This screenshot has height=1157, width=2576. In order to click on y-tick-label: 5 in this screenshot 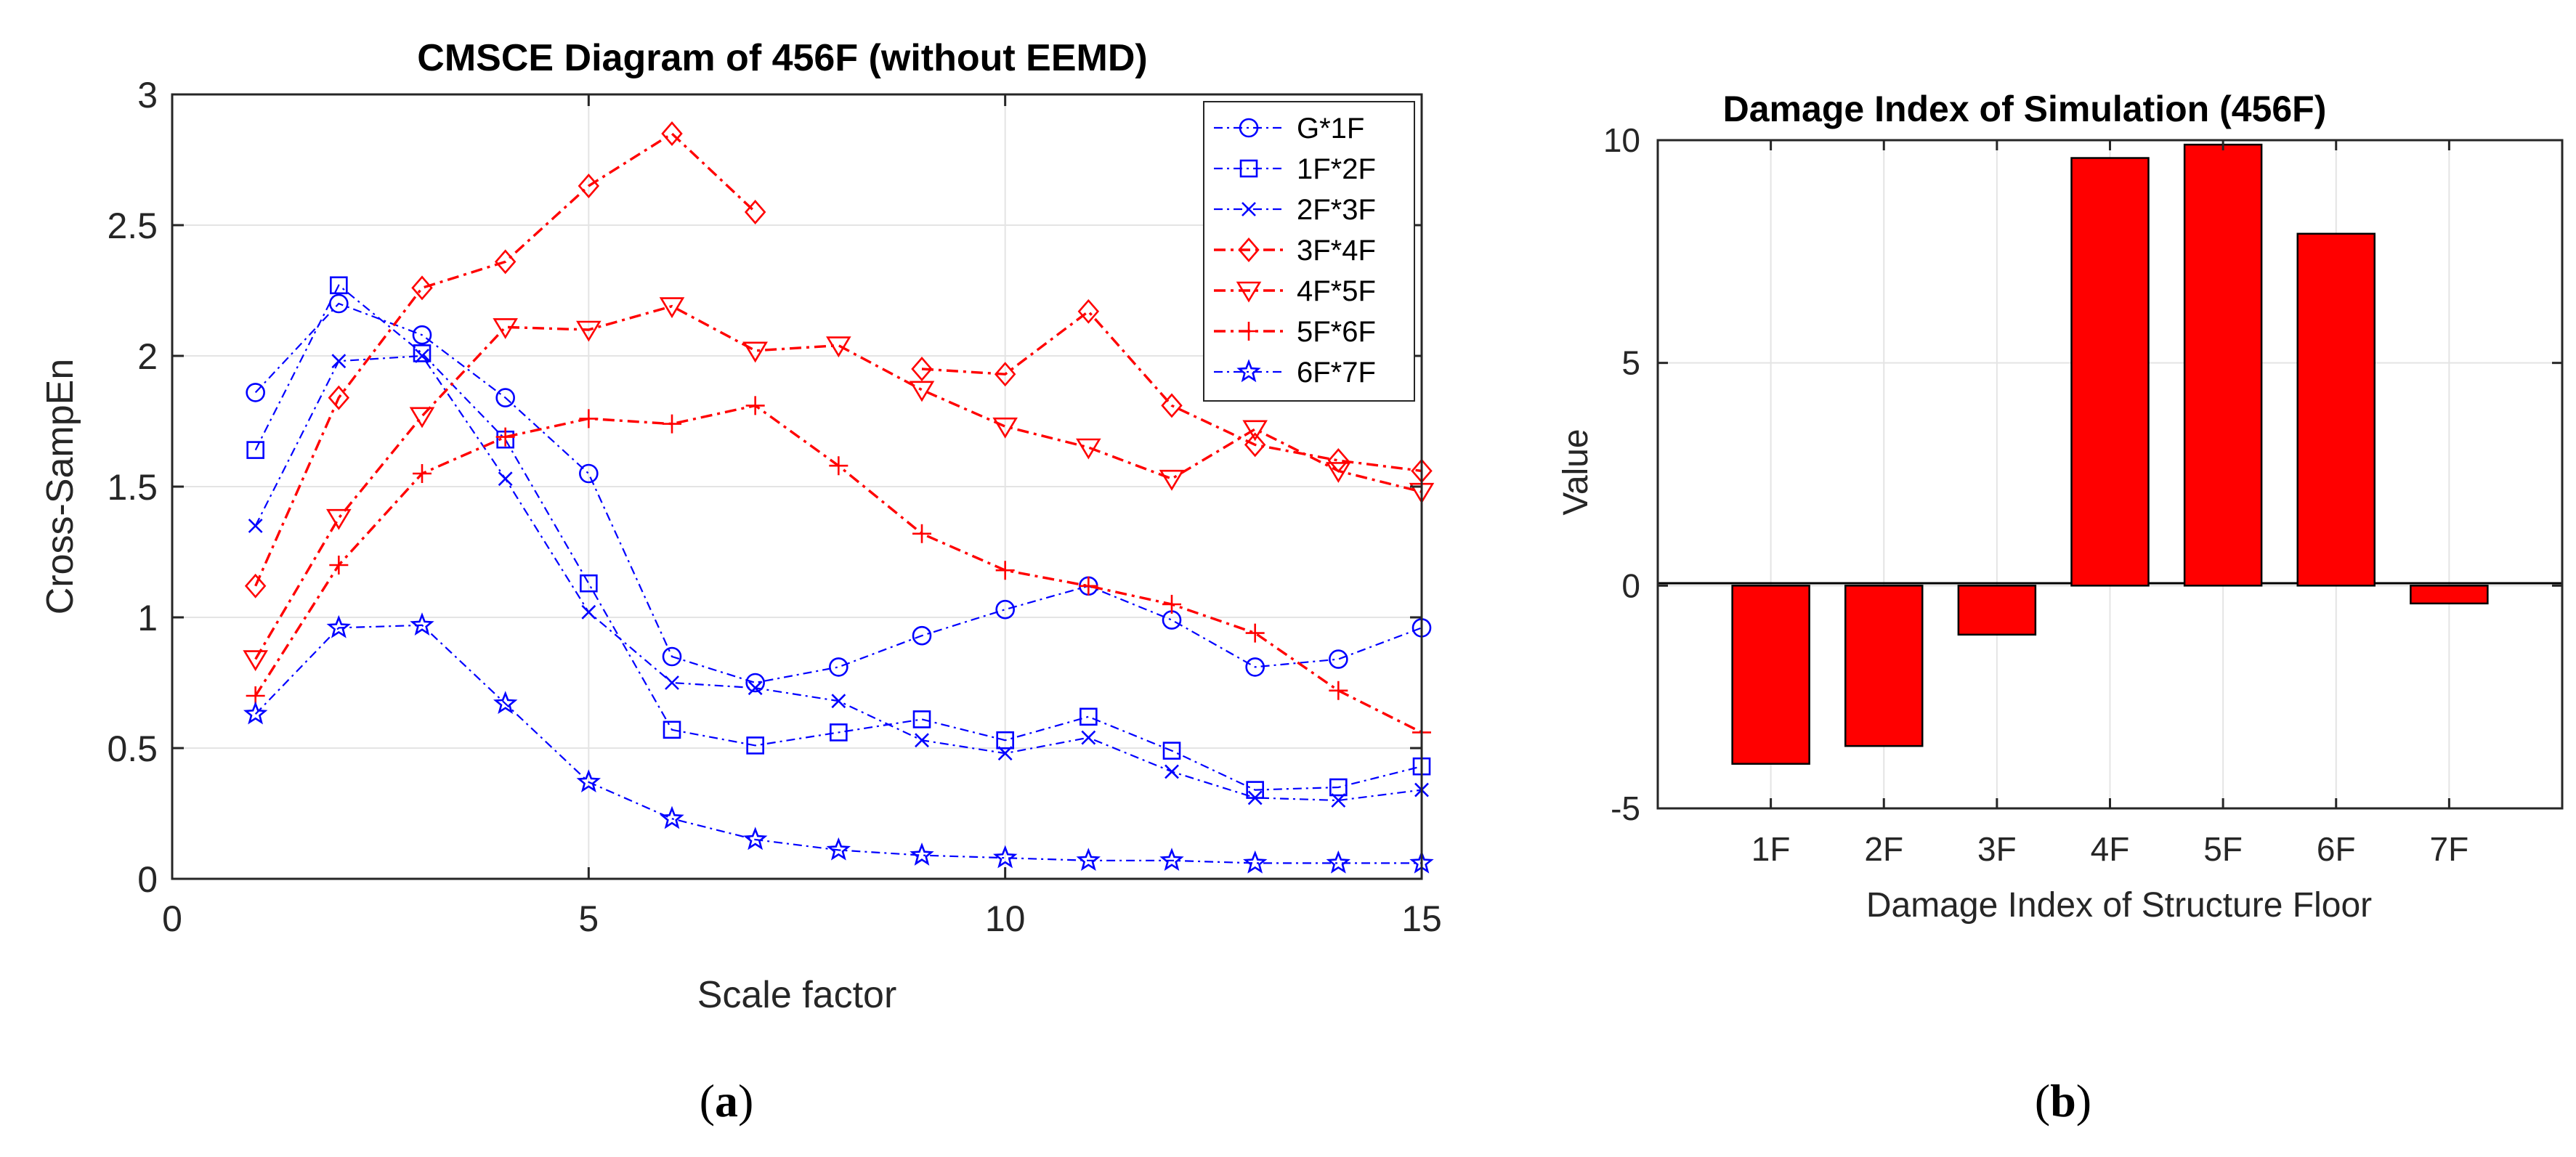, I will do `click(1630, 363)`.